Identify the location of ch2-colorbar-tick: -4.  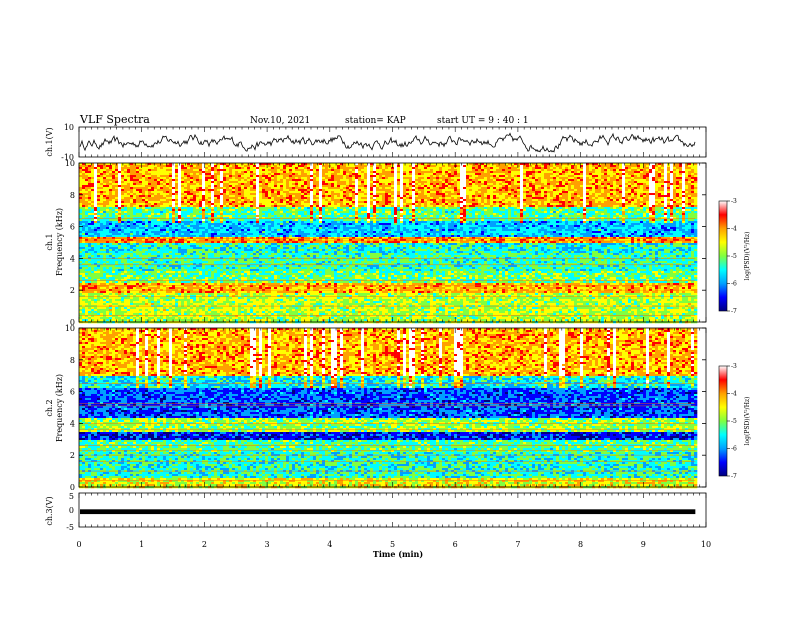
(734, 394).